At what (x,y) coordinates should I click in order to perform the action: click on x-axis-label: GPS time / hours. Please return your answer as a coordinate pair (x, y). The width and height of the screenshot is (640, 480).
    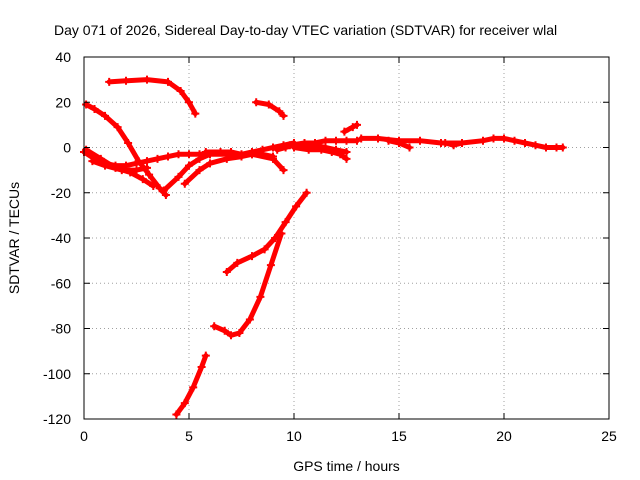
    Looking at the image, I should click on (346, 466).